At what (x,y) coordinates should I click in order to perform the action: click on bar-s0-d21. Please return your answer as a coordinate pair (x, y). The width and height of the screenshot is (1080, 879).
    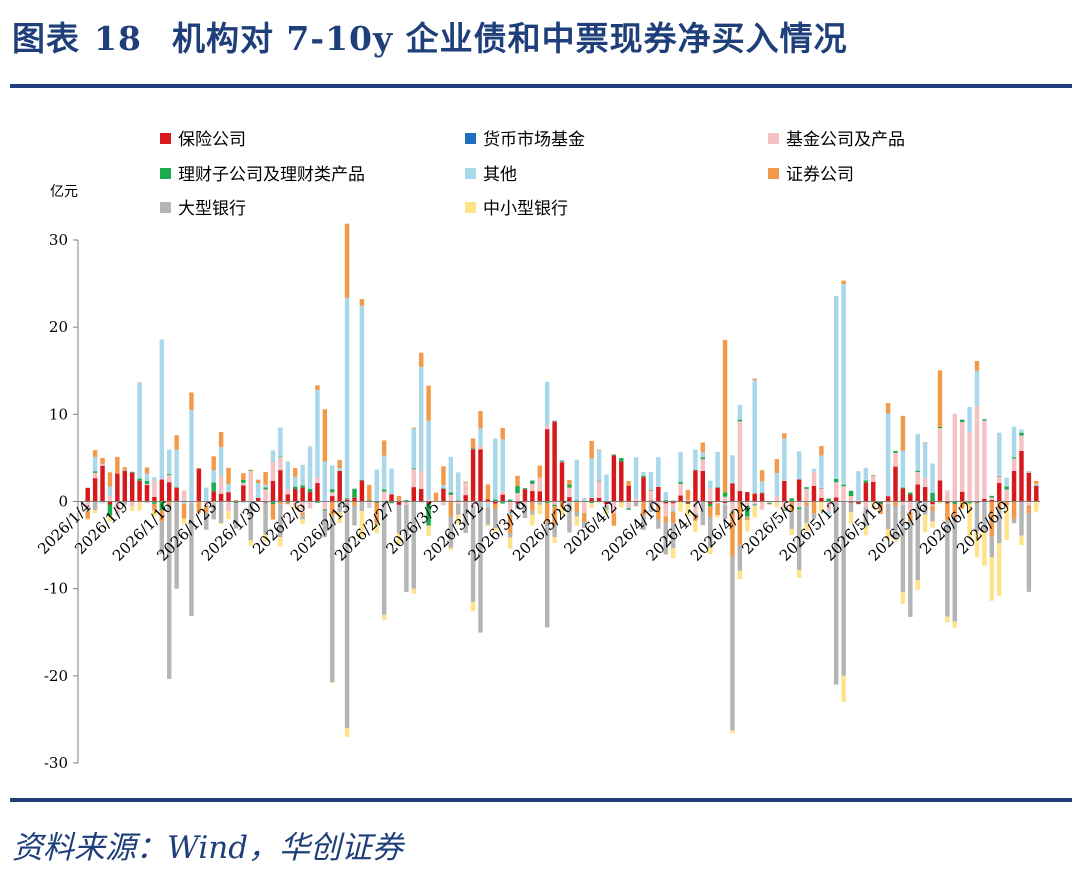
    Looking at the image, I should click on (243, 493).